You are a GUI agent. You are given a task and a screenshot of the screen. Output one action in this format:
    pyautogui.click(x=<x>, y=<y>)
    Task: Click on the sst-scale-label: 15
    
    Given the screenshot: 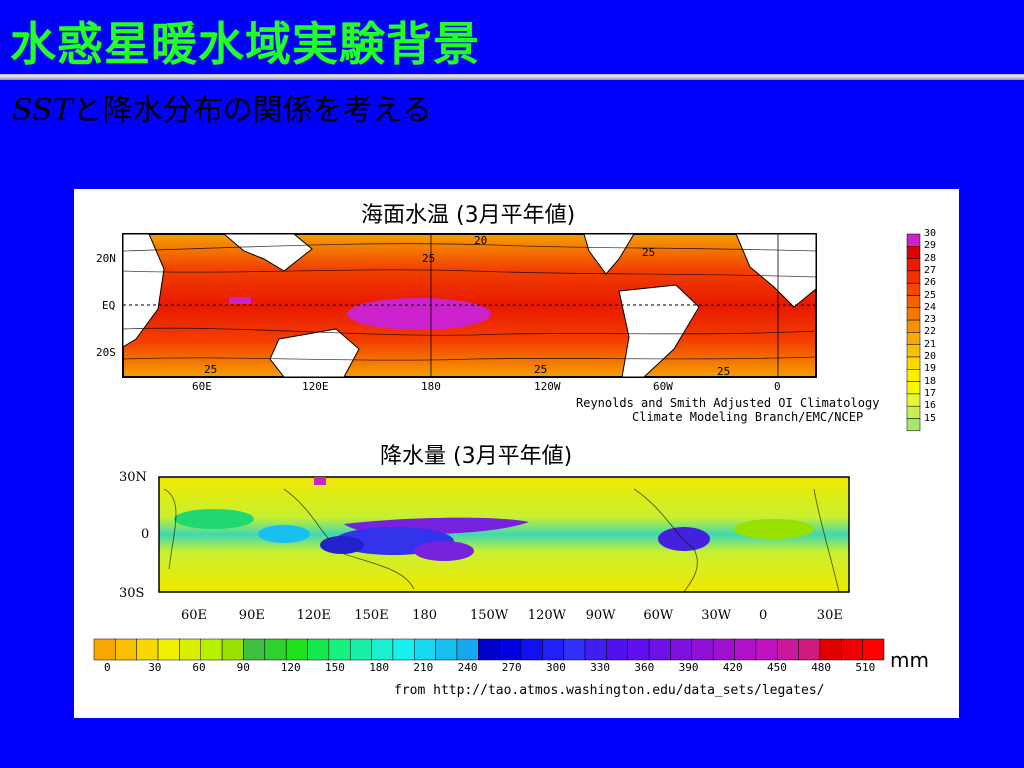 What is the action you would take?
    pyautogui.click(x=930, y=418)
    